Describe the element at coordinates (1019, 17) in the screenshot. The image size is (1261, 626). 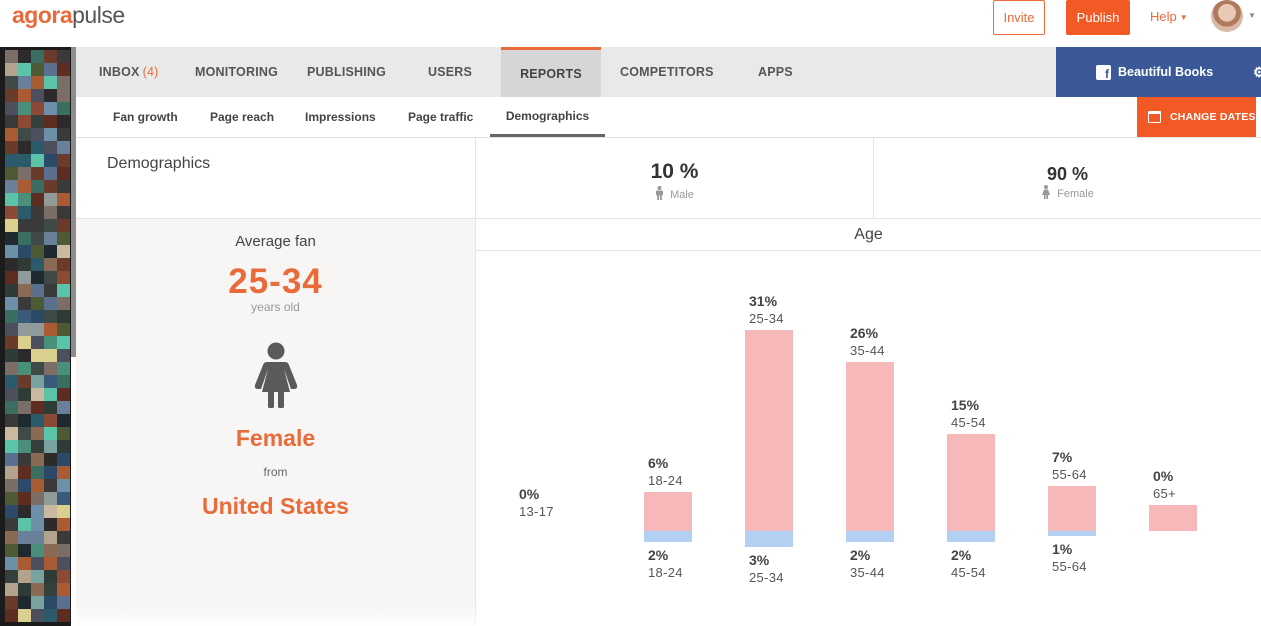
I see `invite-button: Invite` at that location.